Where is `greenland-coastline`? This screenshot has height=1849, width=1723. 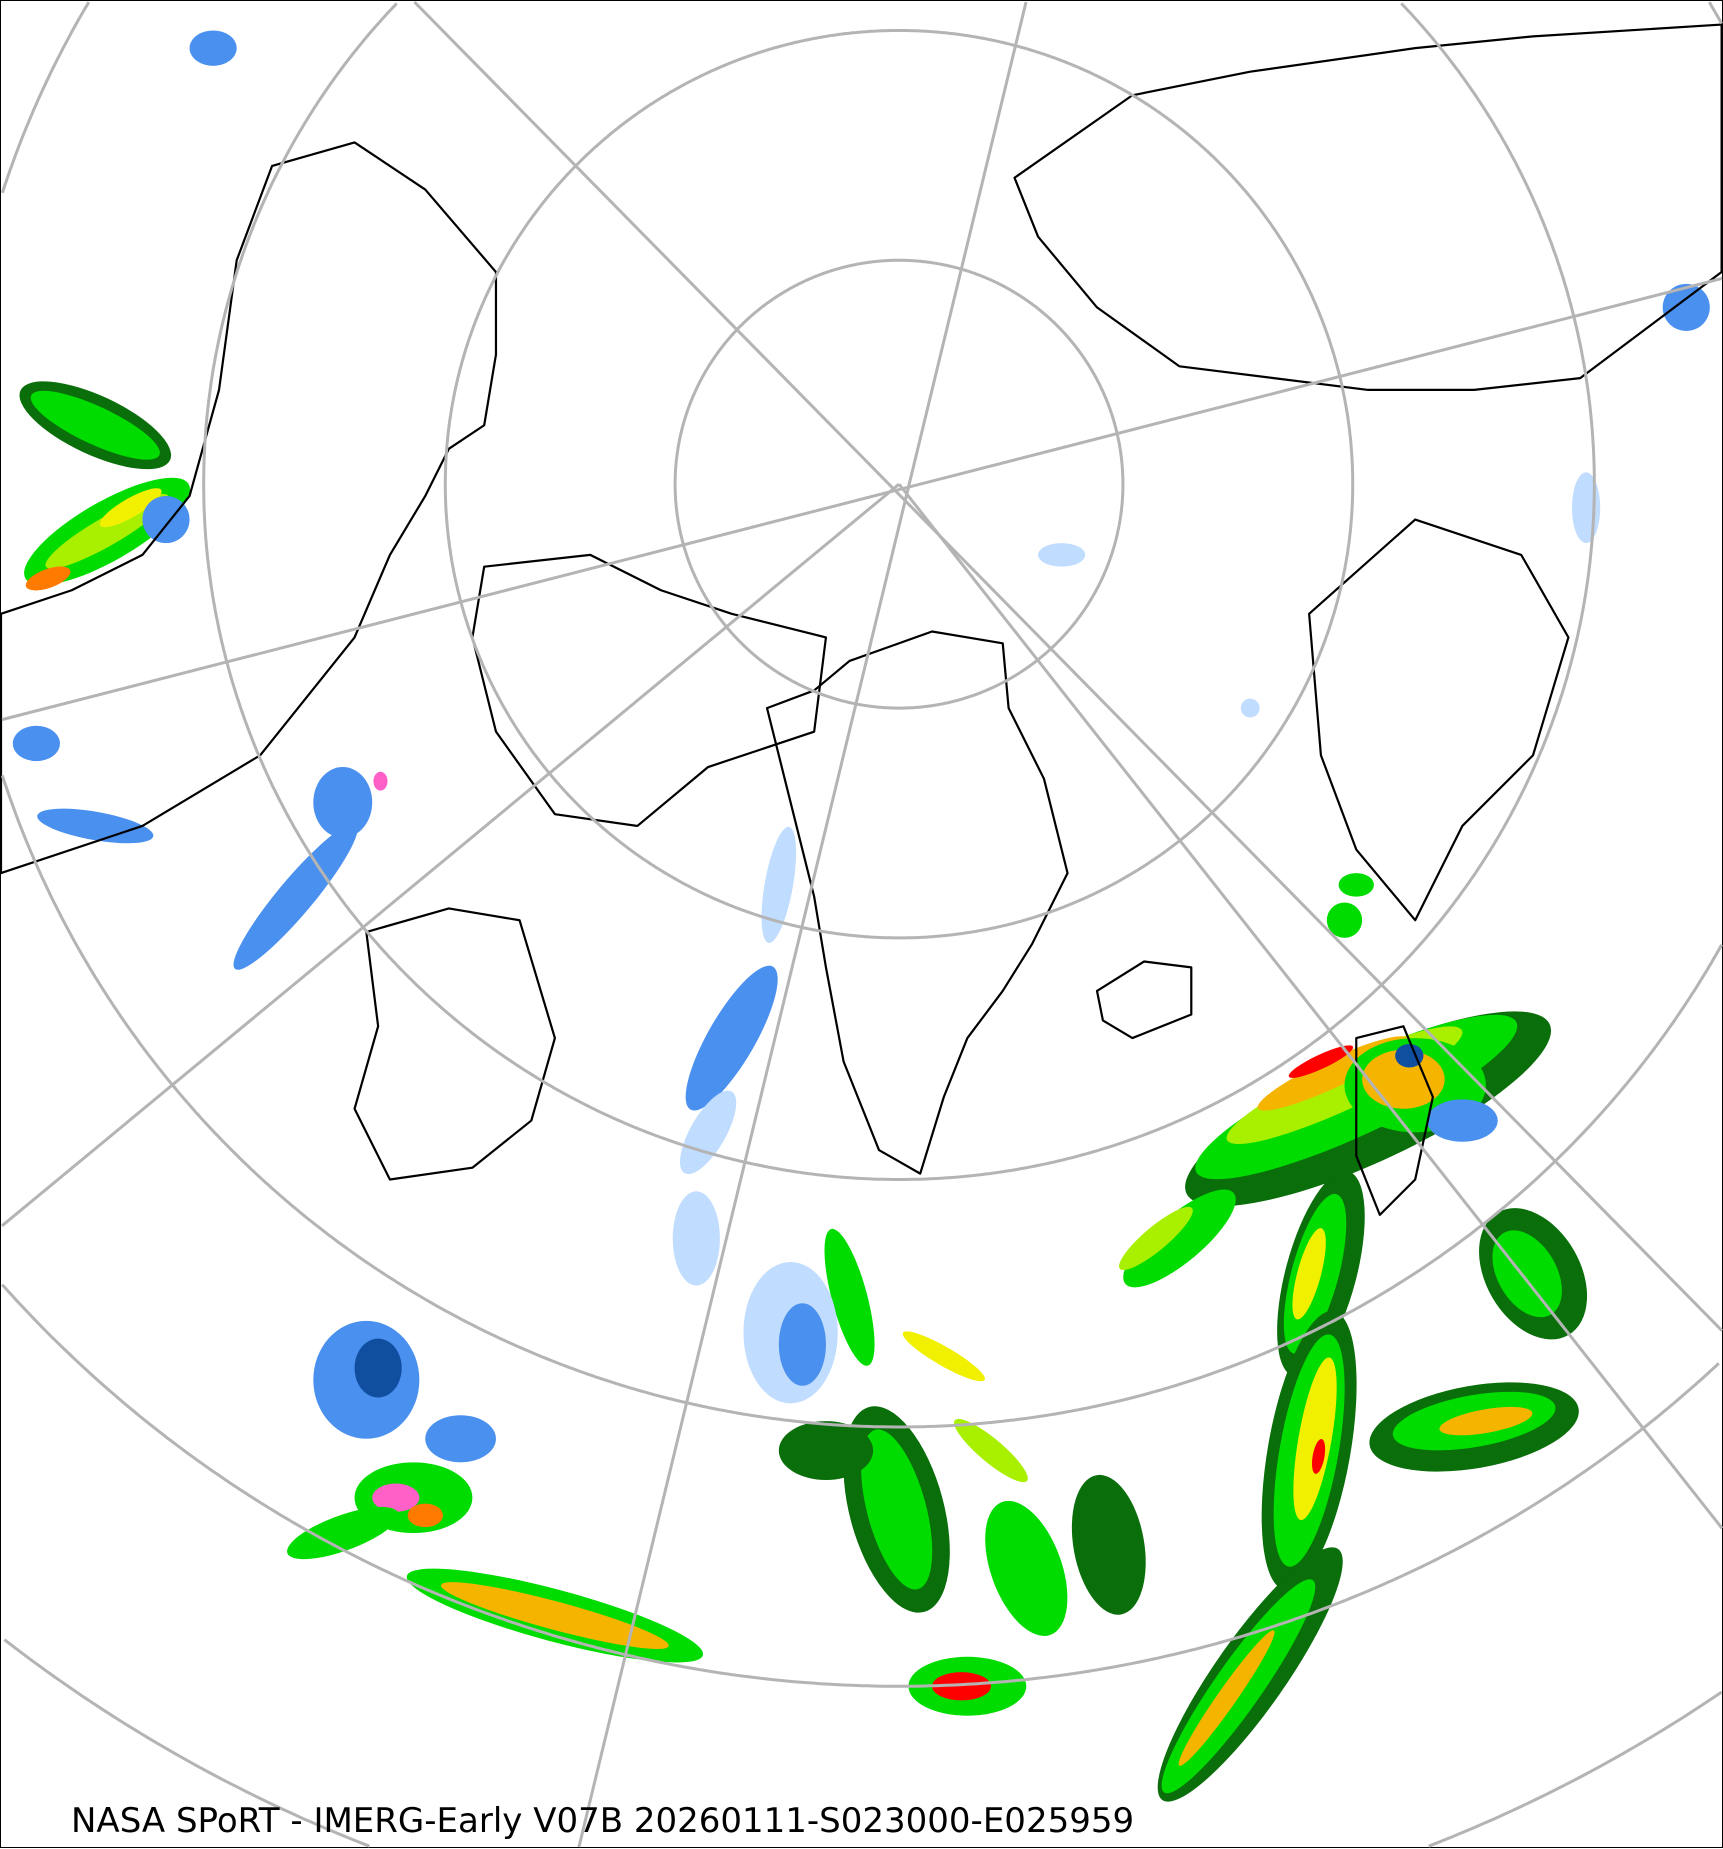
greenland-coastline is located at coordinates (917, 902).